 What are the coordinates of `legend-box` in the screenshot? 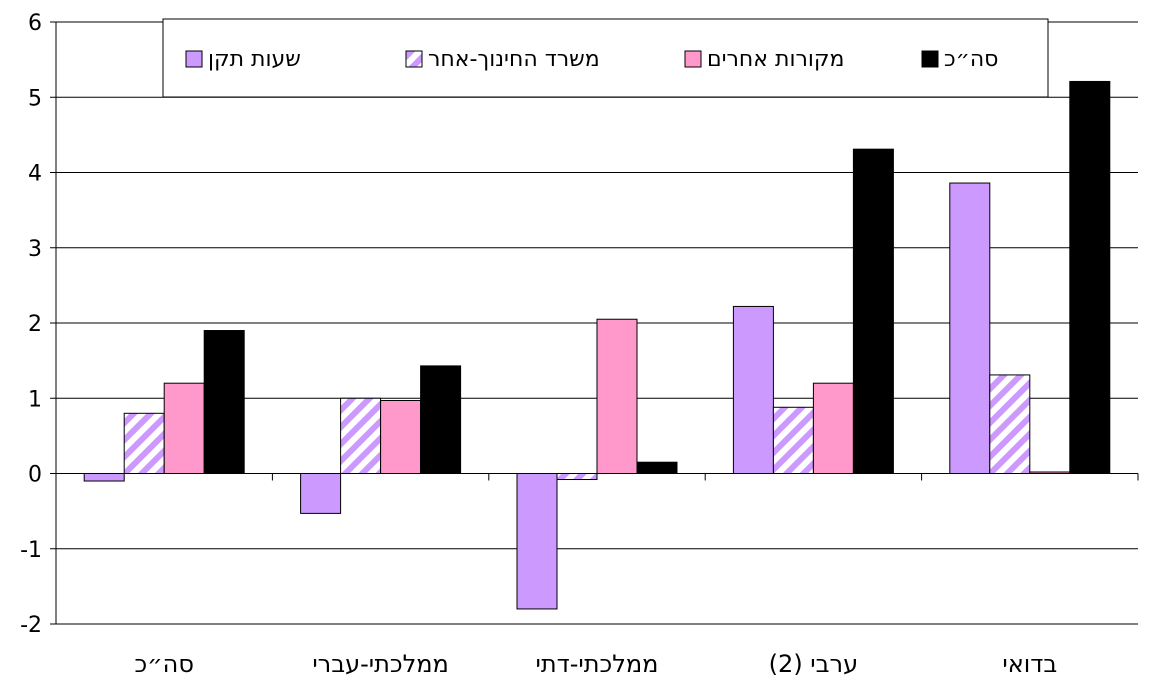 It's located at (605, 58).